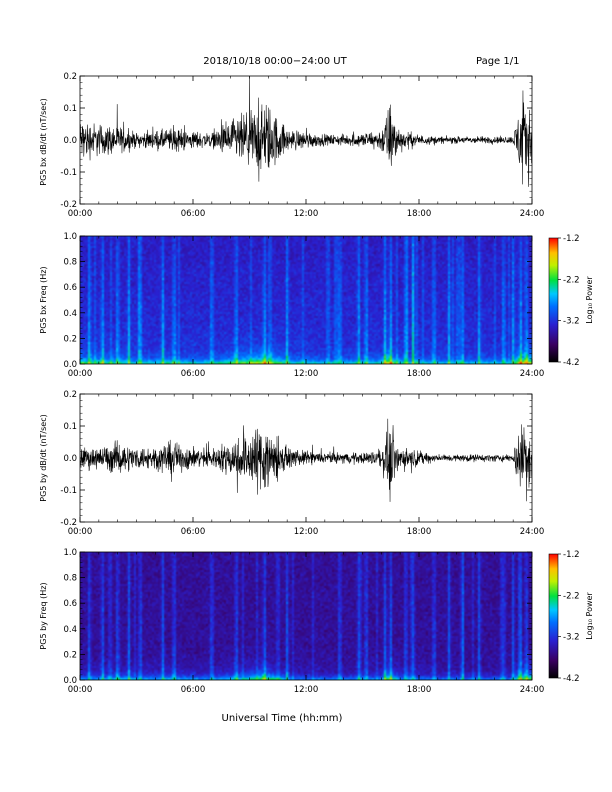 The width and height of the screenshot is (612, 792). Describe the element at coordinates (589, 616) in the screenshot. I see `colorbar-by-label: Log₁₀ Power` at that location.